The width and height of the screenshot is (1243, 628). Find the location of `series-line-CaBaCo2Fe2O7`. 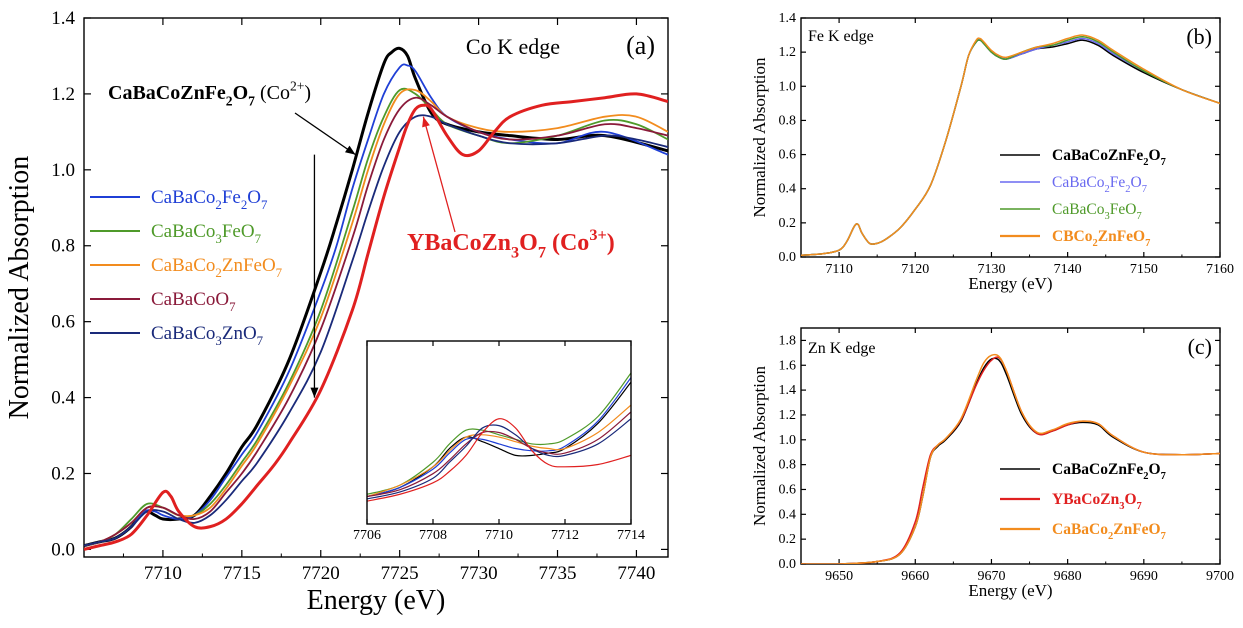

series-line-CaBaCo2Fe2O7 is located at coordinates (499, 437).